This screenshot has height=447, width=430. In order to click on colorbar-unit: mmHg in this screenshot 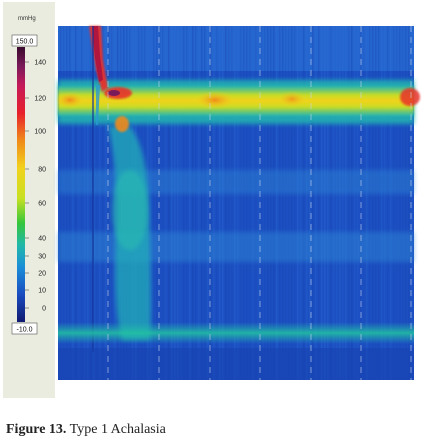, I will do `click(27, 19)`.